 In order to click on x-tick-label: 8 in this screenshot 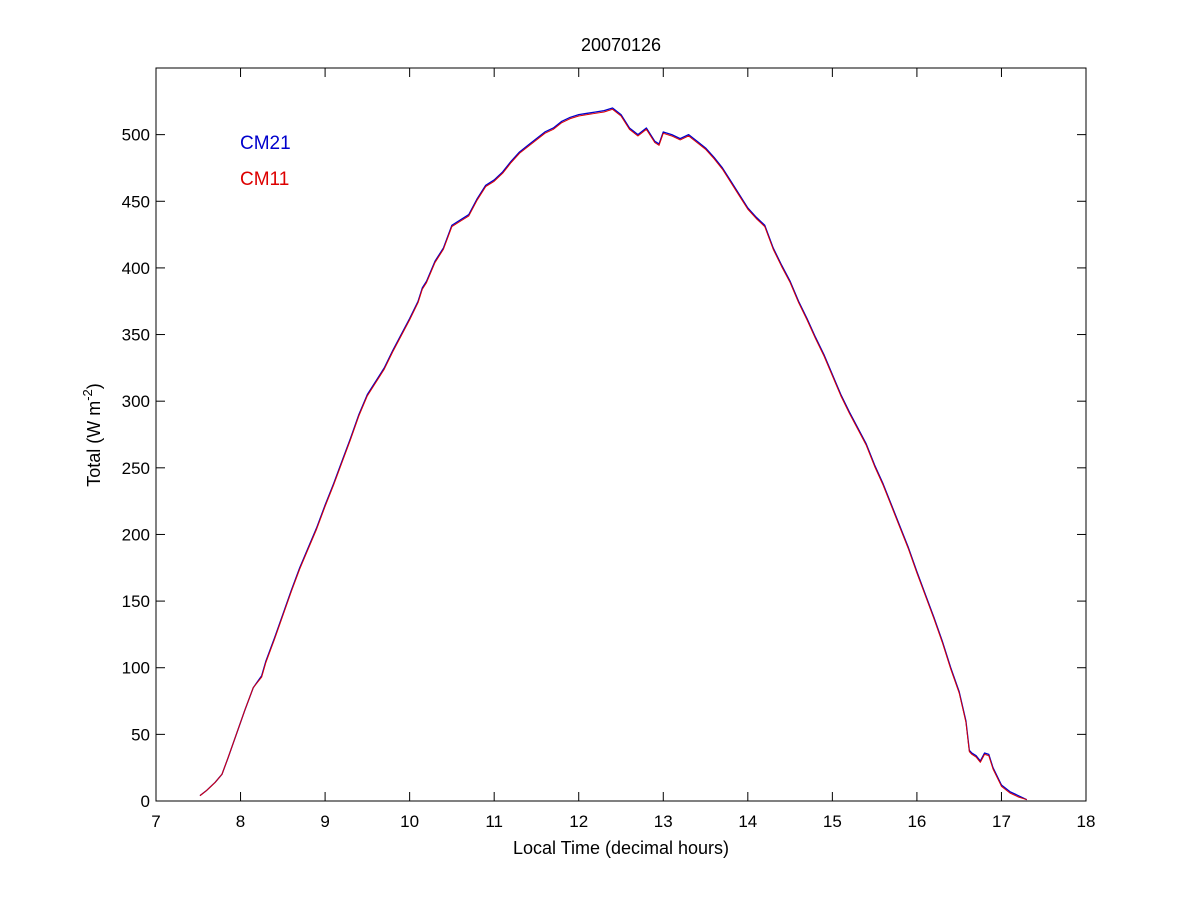, I will do `click(240, 821)`.